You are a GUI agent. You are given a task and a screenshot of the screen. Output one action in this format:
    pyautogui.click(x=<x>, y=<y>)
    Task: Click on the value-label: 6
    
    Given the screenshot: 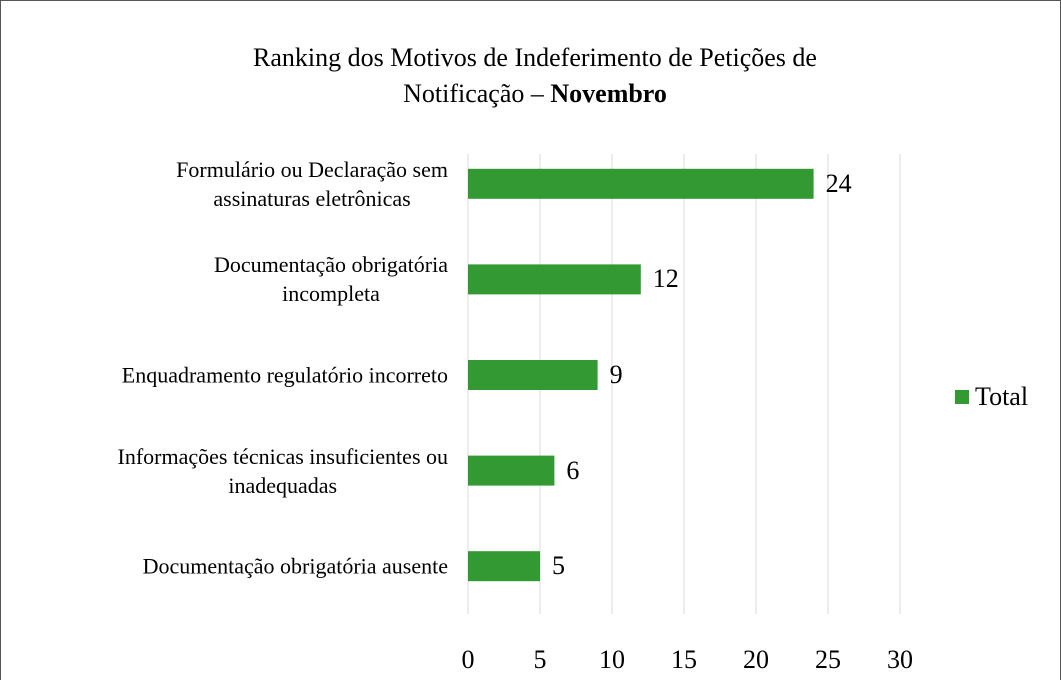 What is the action you would take?
    pyautogui.click(x=573, y=470)
    